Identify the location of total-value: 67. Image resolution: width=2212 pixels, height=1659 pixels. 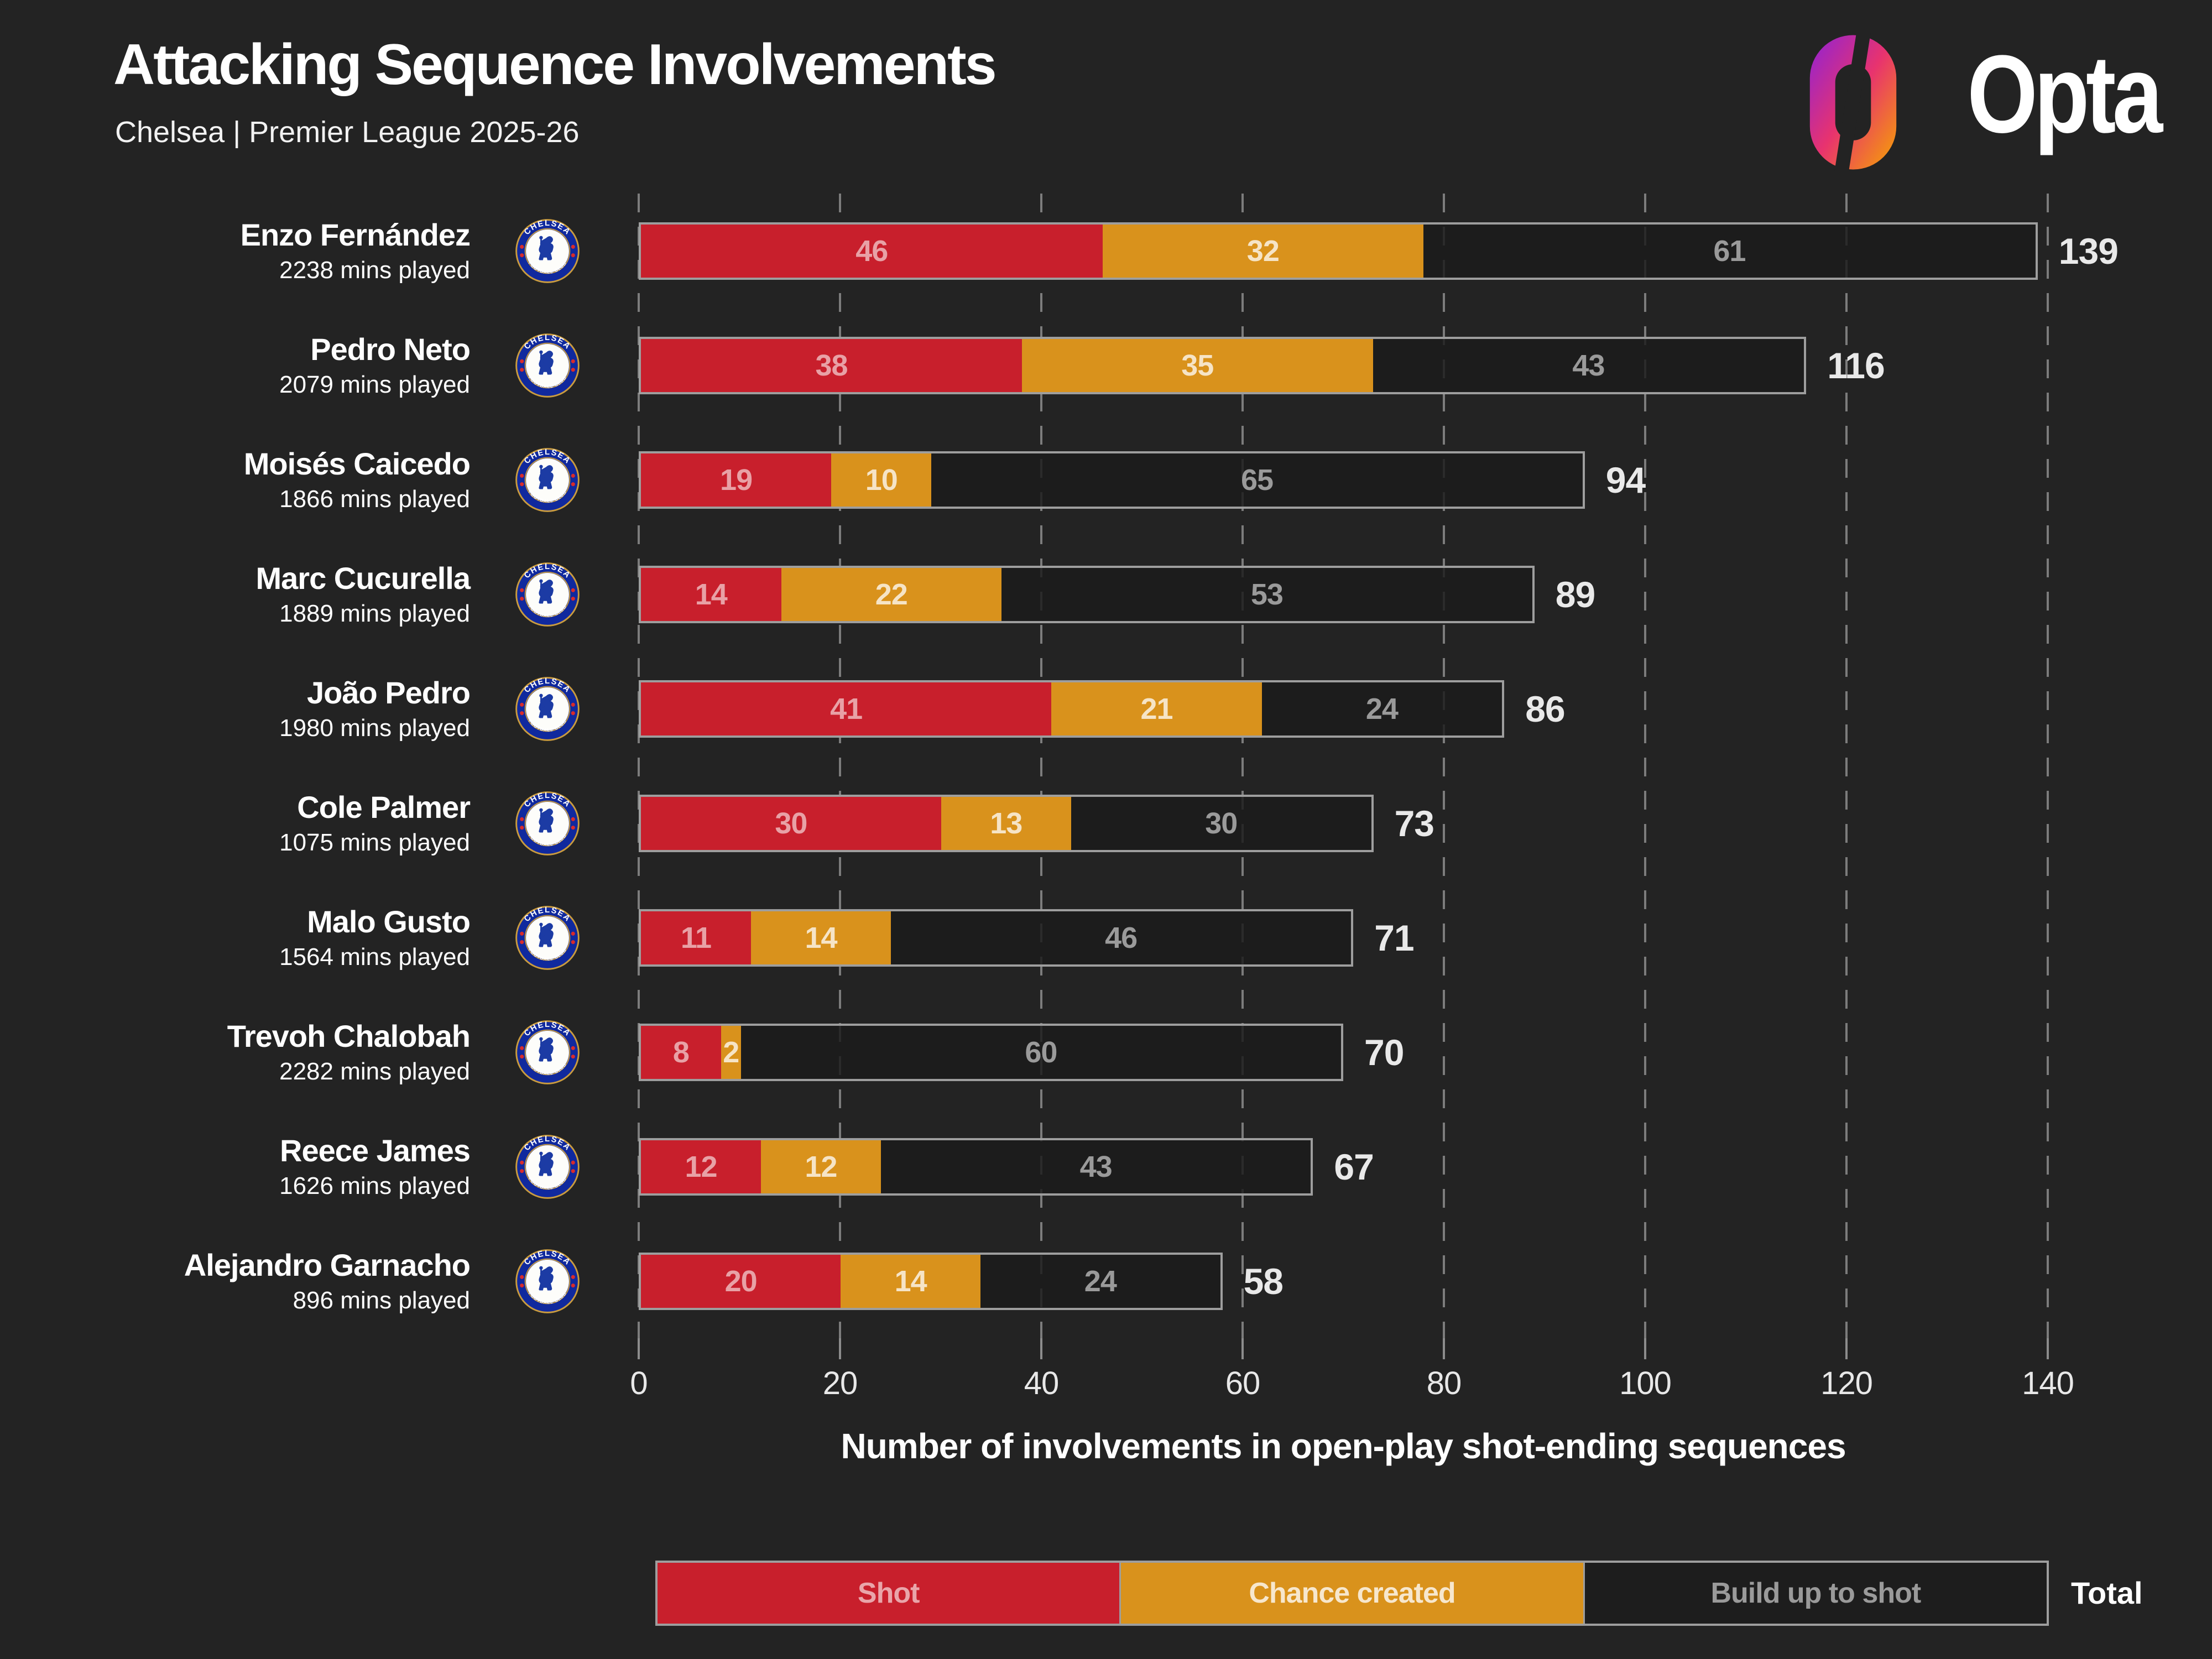
(1354, 1167).